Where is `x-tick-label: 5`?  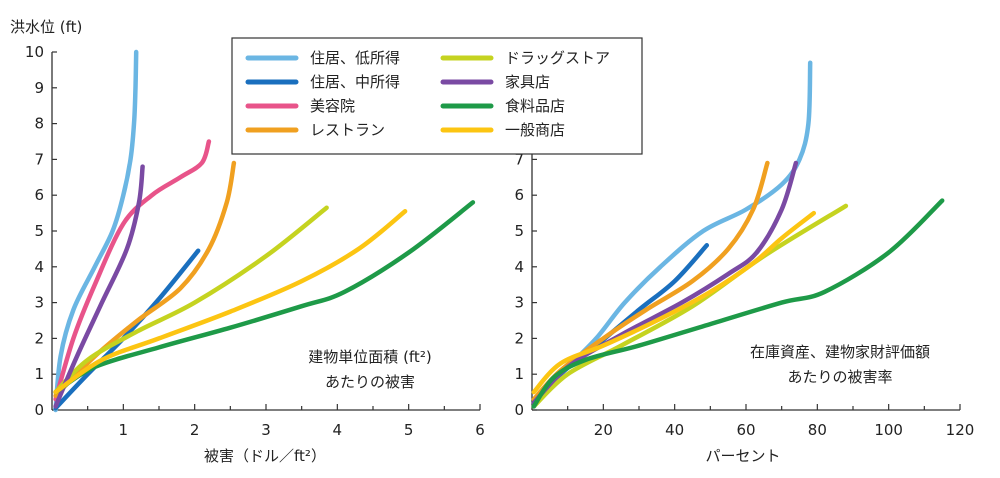 x-tick-label: 5 is located at coordinates (409, 430).